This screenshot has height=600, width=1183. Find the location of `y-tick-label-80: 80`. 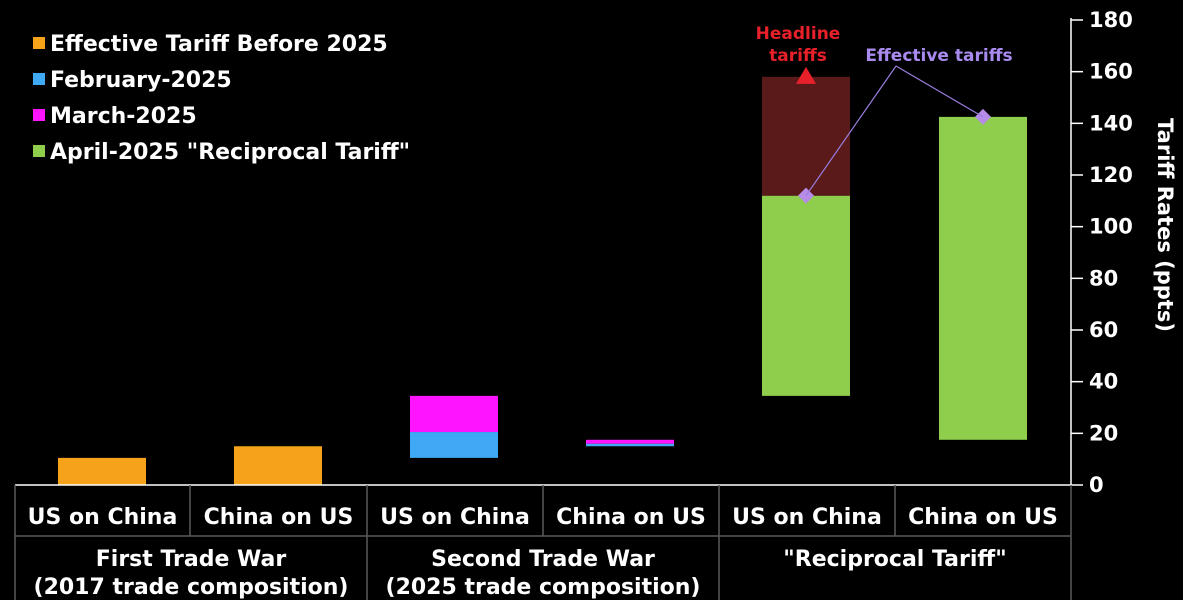

y-tick-label-80: 80 is located at coordinates (1103, 278).